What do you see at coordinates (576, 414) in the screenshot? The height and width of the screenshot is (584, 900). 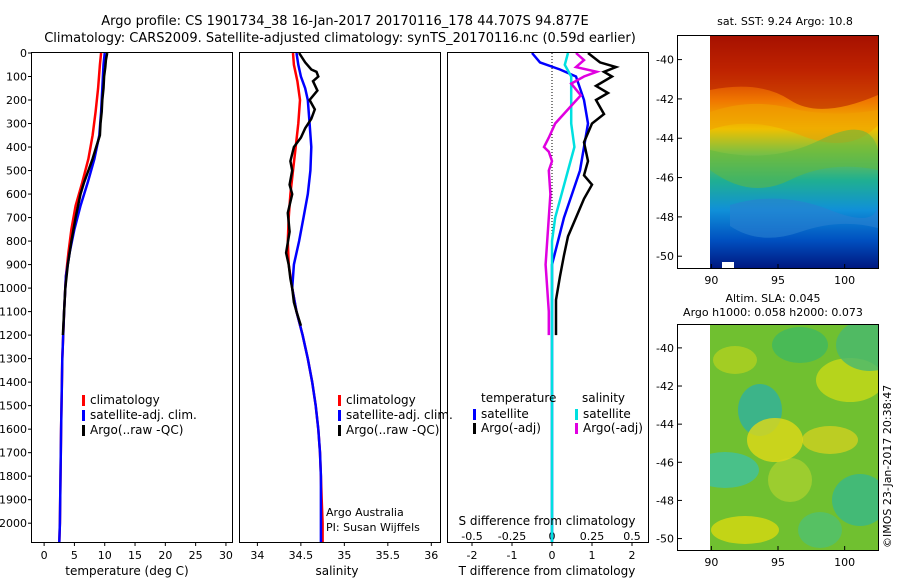 I see `legend-diff-2-swatch` at bounding box center [576, 414].